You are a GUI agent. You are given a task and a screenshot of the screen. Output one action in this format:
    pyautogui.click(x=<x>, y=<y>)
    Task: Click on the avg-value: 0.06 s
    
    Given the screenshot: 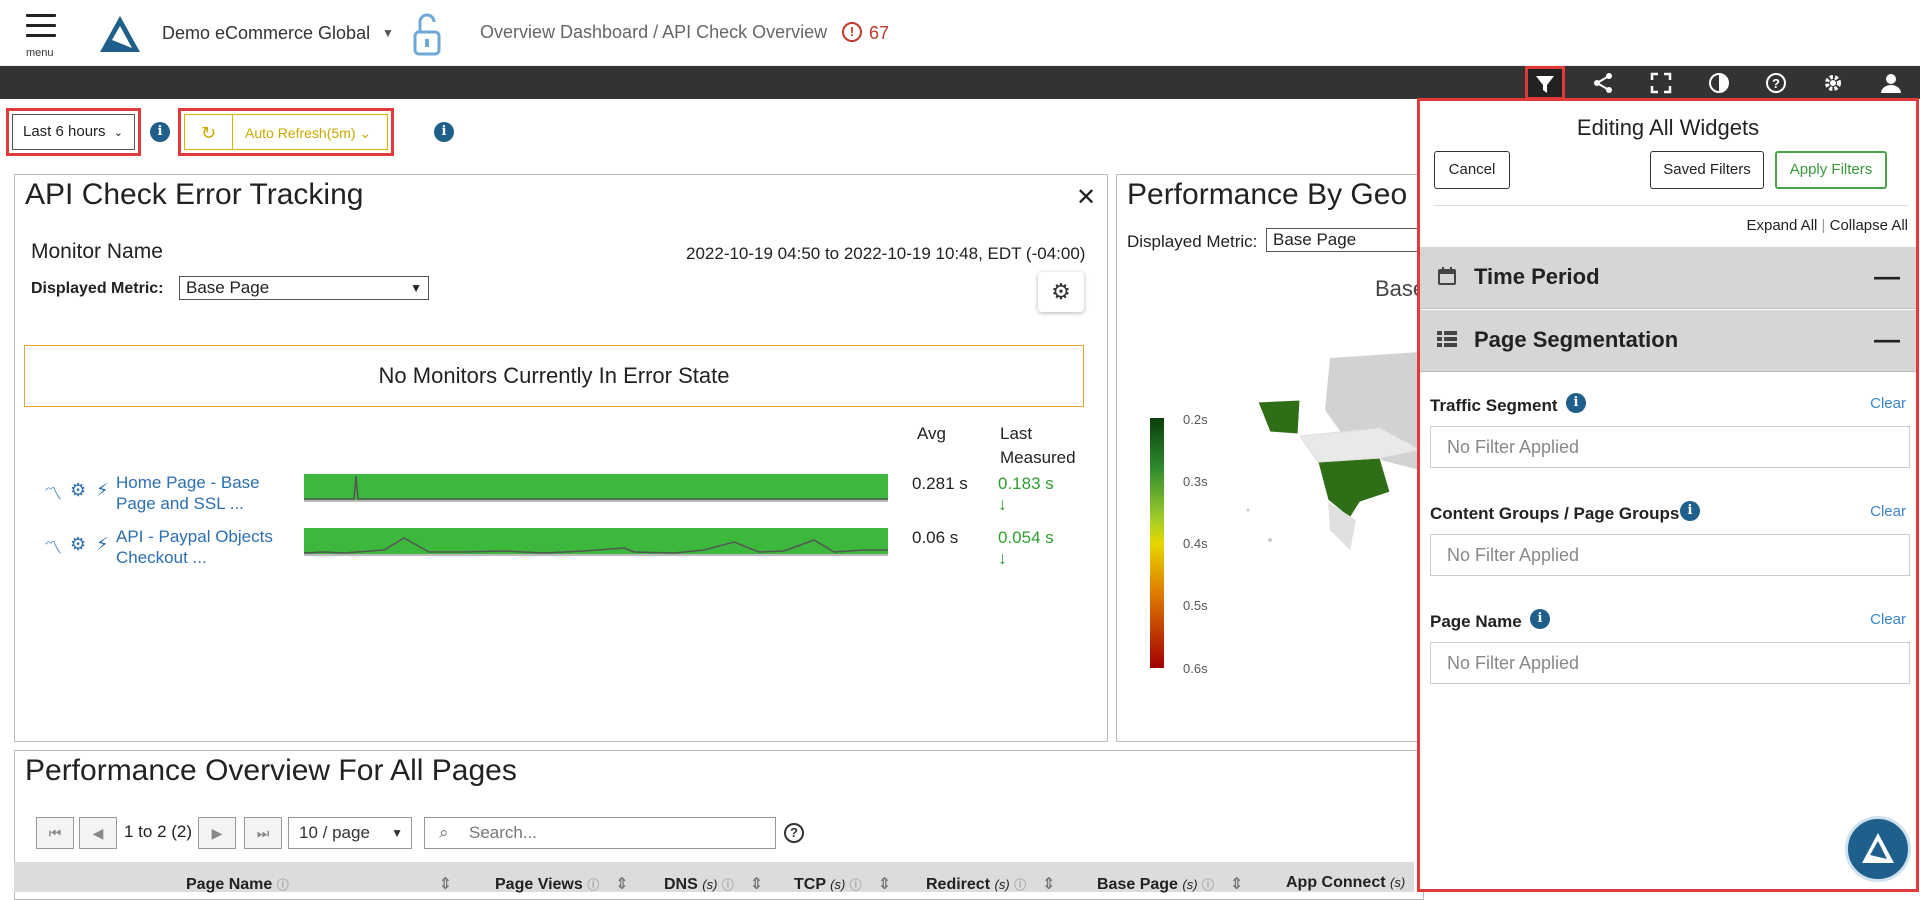 What is the action you would take?
    pyautogui.click(x=935, y=537)
    